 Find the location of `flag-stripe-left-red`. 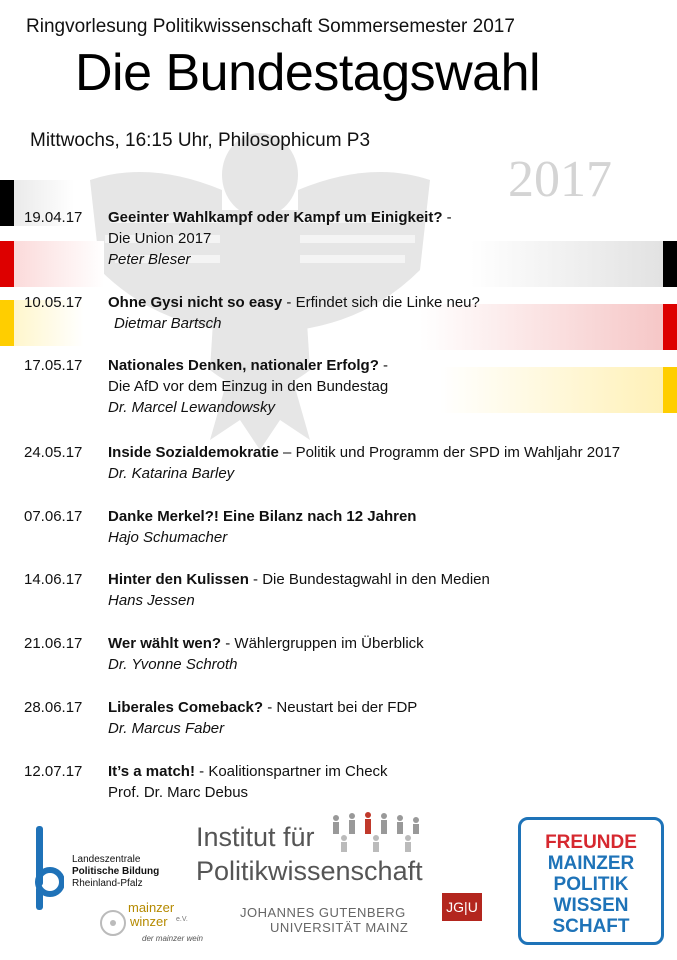

flag-stripe-left-red is located at coordinates (7, 264).